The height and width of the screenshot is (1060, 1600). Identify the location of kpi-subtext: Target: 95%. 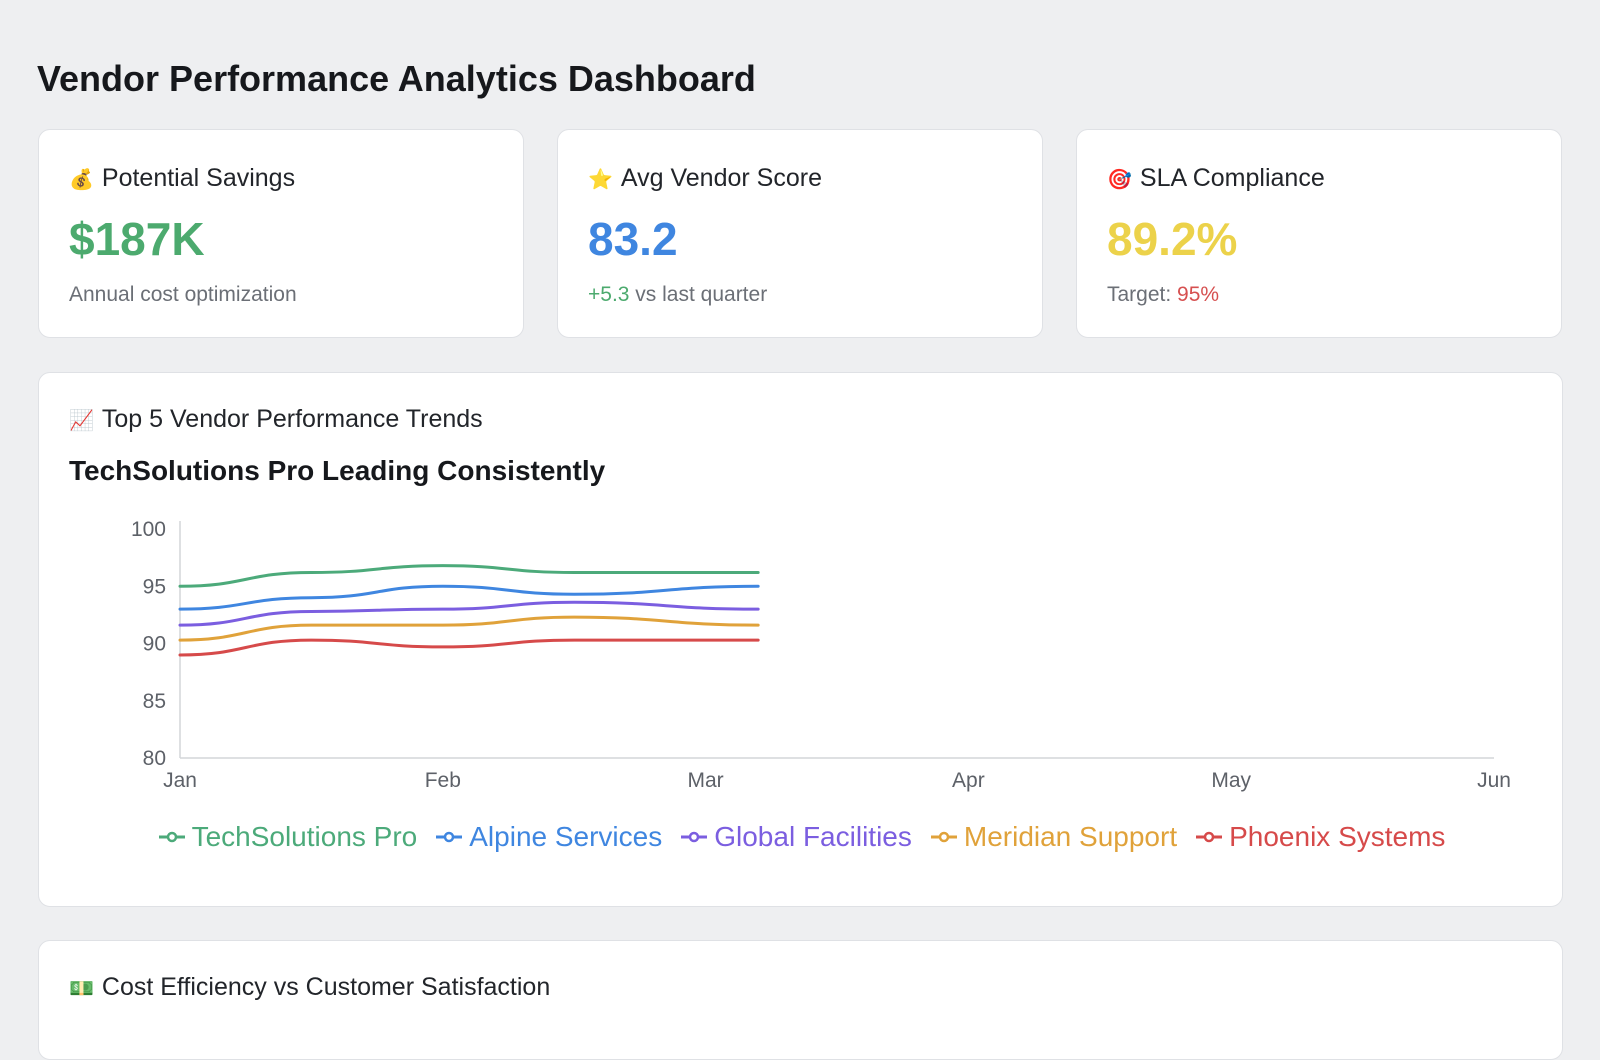
(1163, 295).